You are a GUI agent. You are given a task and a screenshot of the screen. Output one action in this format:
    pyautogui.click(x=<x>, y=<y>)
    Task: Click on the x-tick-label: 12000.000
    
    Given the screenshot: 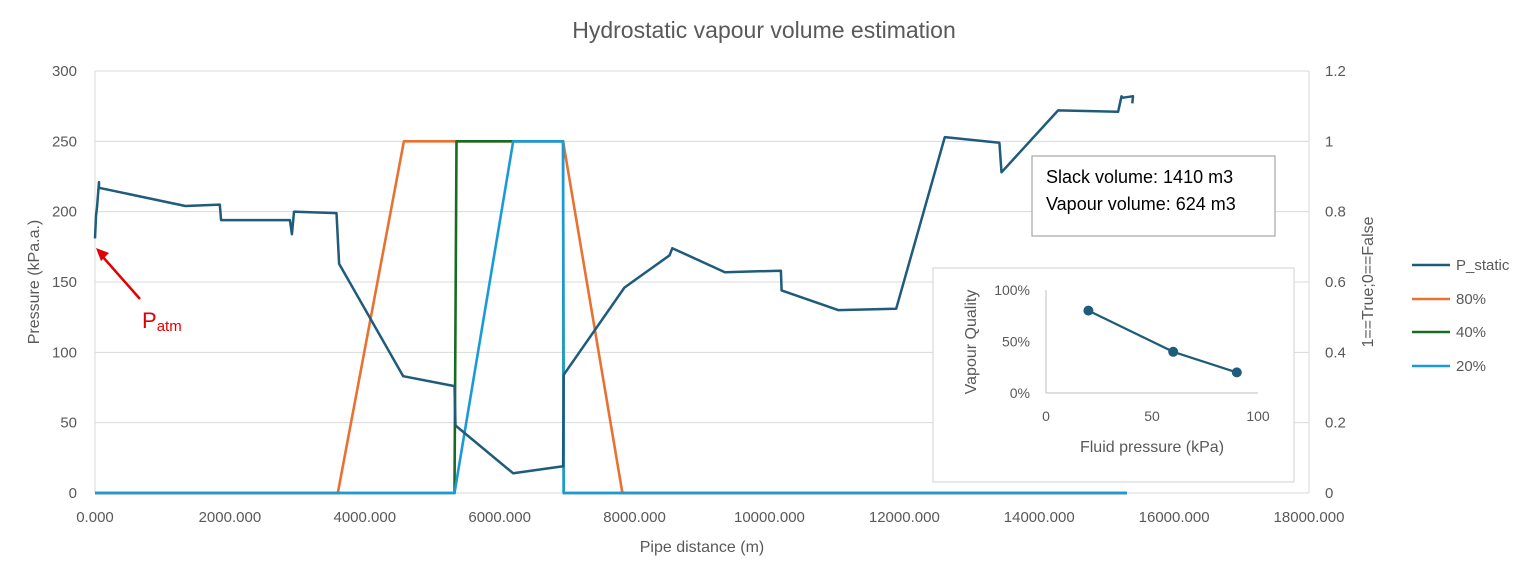 What is the action you would take?
    pyautogui.click(x=904, y=517)
    